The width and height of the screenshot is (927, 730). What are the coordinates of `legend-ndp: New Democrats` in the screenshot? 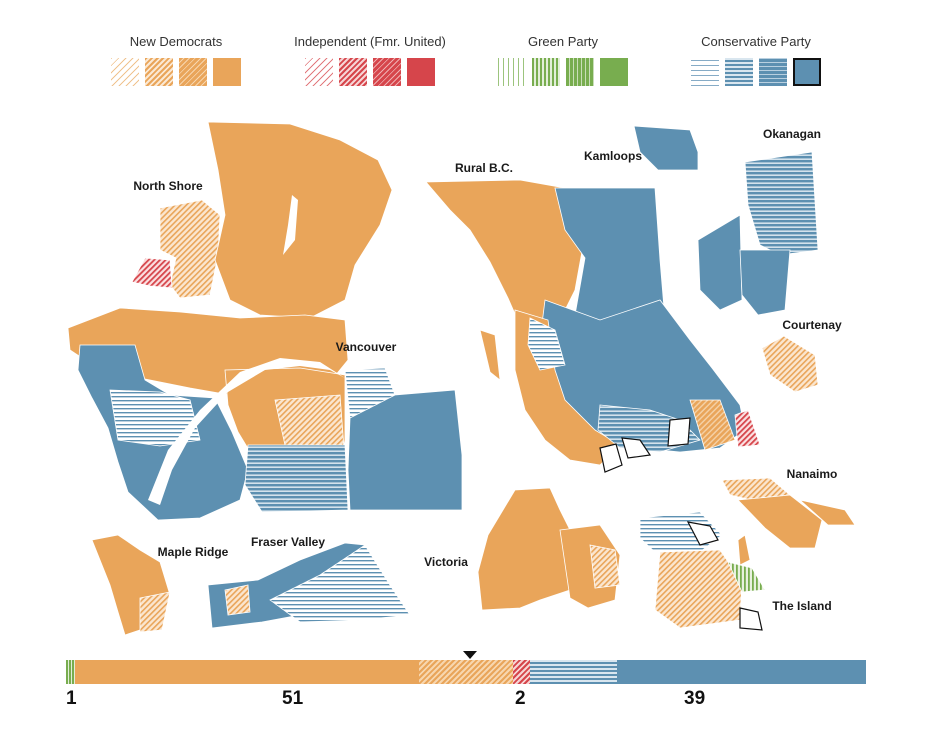 It's located at (176, 60).